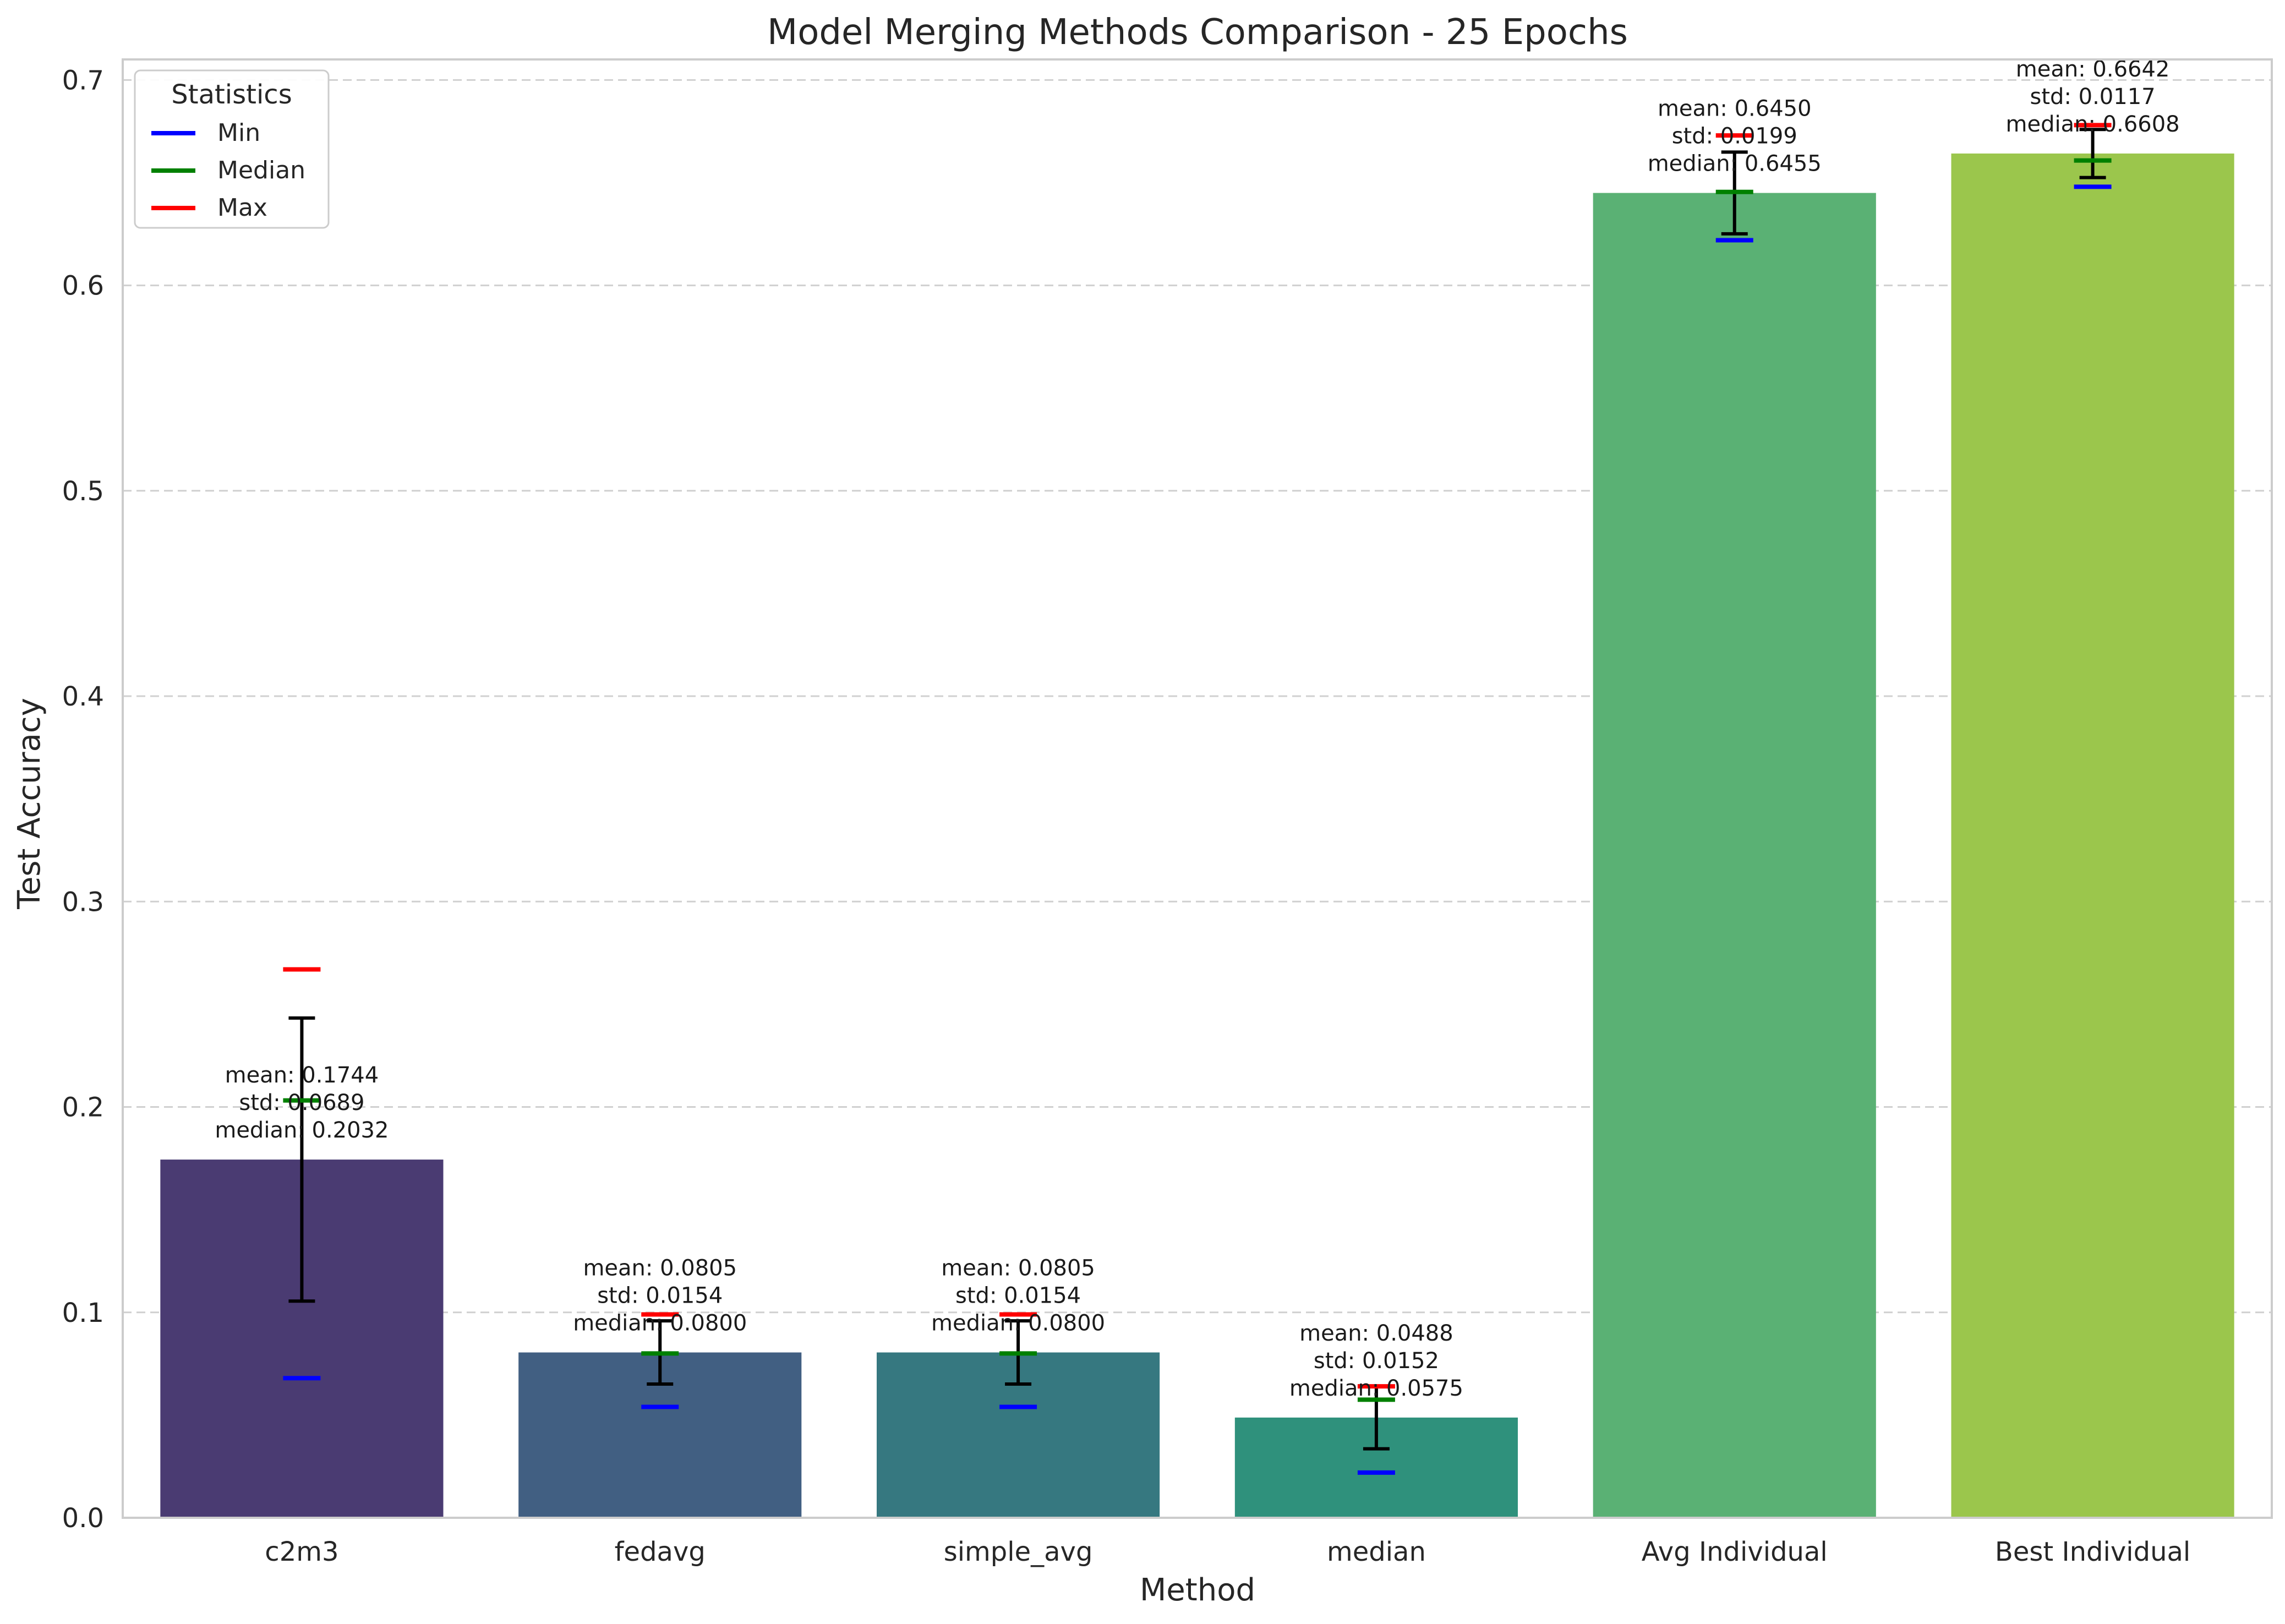 Image resolution: width=2285 pixels, height=1624 pixels. I want to click on y-tick-label: 0.4, so click(83, 696).